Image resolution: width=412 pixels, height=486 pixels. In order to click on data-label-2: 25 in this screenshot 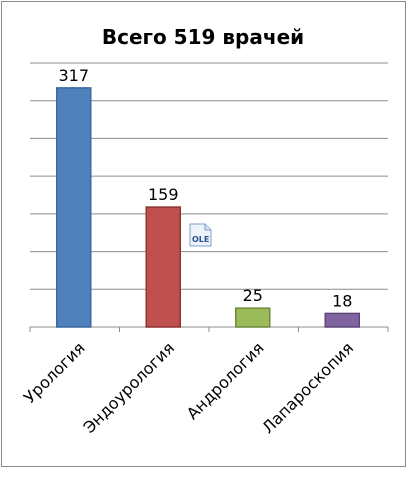, I will do `click(253, 295)`.